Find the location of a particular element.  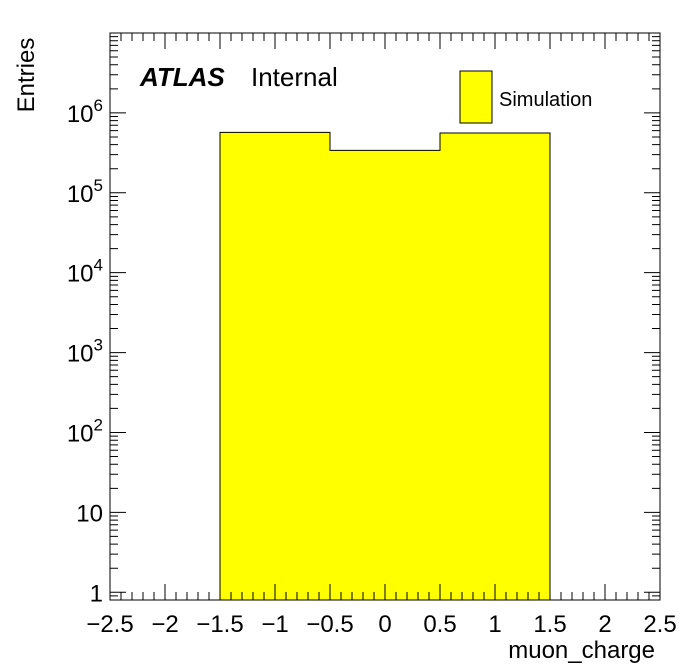

x-tick-label: −1 is located at coordinates (274, 624).